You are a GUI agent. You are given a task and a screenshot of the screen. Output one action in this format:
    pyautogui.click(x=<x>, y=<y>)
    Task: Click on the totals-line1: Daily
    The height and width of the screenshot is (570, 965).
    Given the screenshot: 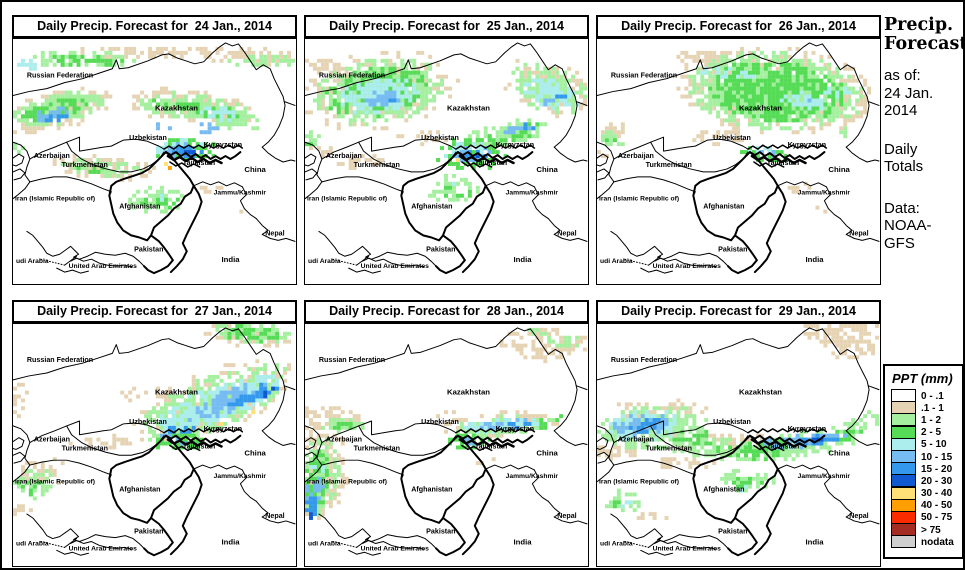 What is the action you would take?
    pyautogui.click(x=901, y=149)
    